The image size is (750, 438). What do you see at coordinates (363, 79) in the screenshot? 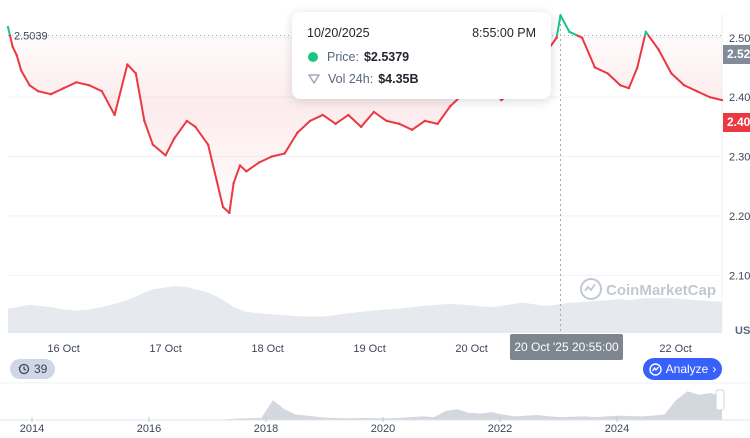
I see `tooltip-volume-row: Vol 24h: $4.35B` at bounding box center [363, 79].